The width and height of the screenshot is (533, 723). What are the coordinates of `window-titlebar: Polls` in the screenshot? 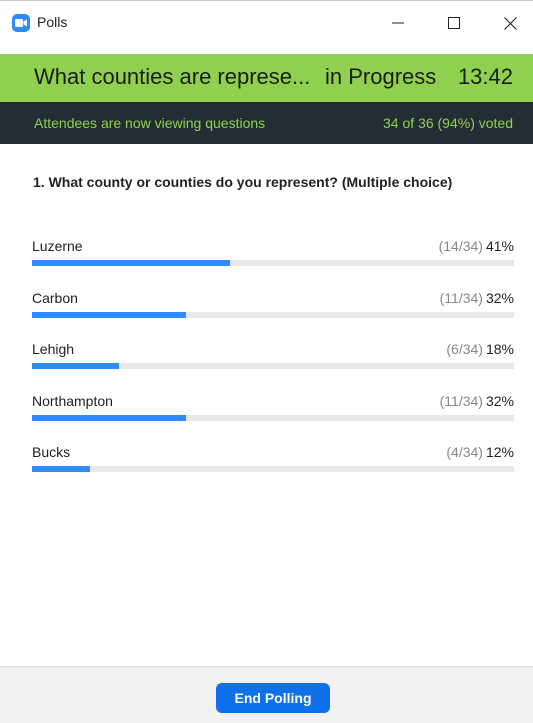 It's located at (266, 22).